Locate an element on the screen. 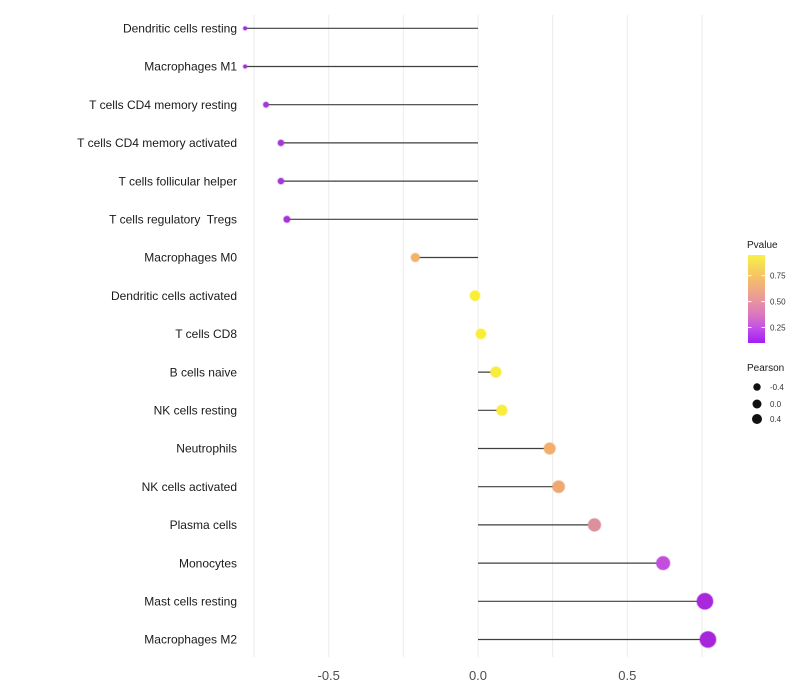  pvalue-legend-tick-label: 0.50 is located at coordinates (778, 302).